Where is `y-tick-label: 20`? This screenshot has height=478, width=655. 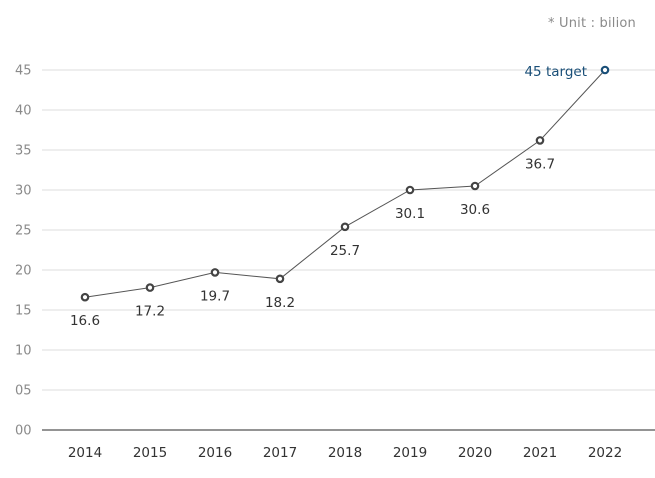 y-tick-label: 20 is located at coordinates (23, 271).